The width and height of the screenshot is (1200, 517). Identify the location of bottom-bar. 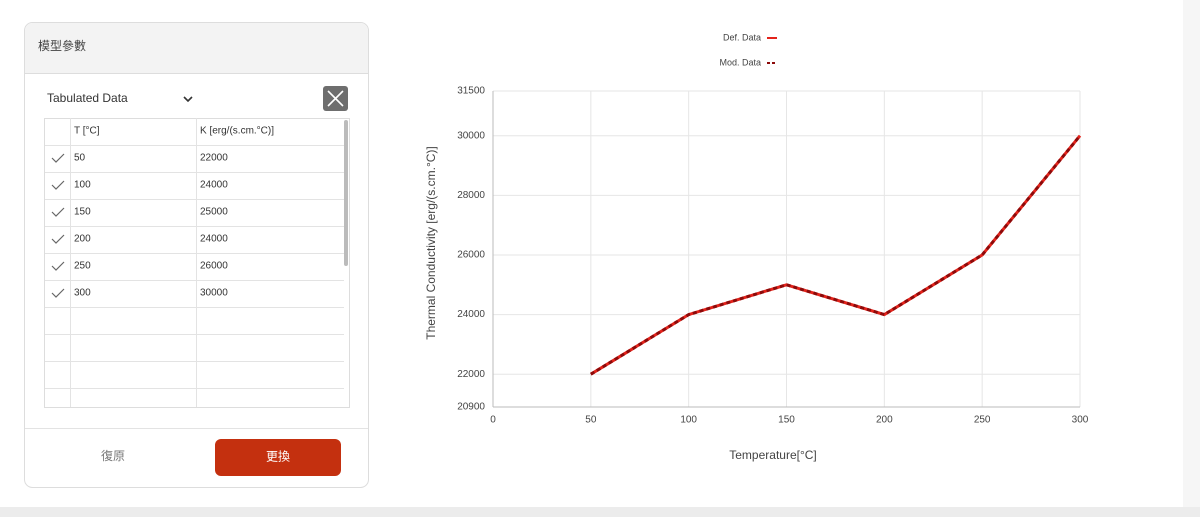
(600, 512).